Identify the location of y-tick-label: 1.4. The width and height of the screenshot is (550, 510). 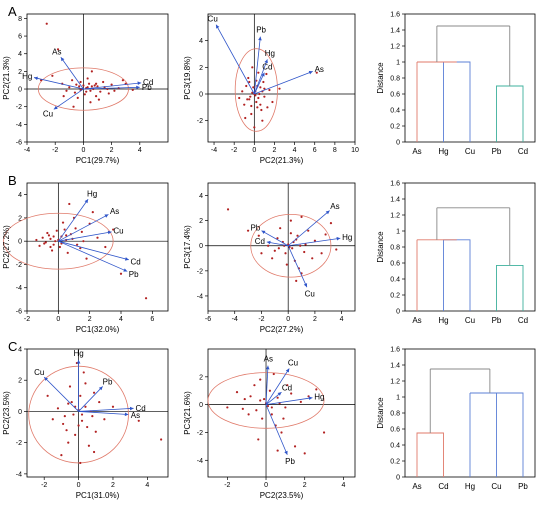
(395, 200).